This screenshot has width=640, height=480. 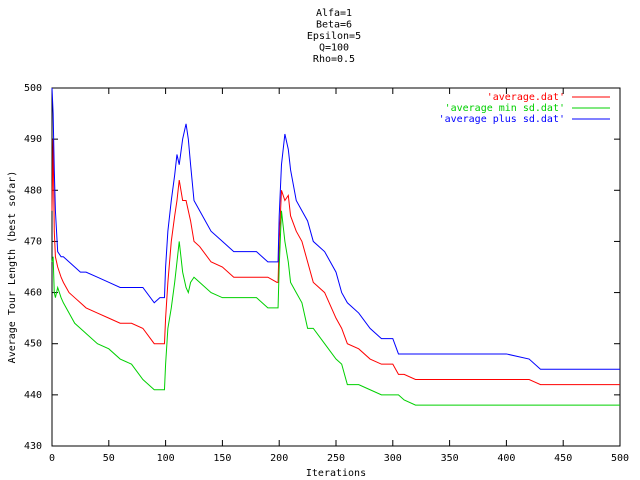 What do you see at coordinates (166, 458) in the screenshot?
I see `x-tick-label: 100` at bounding box center [166, 458].